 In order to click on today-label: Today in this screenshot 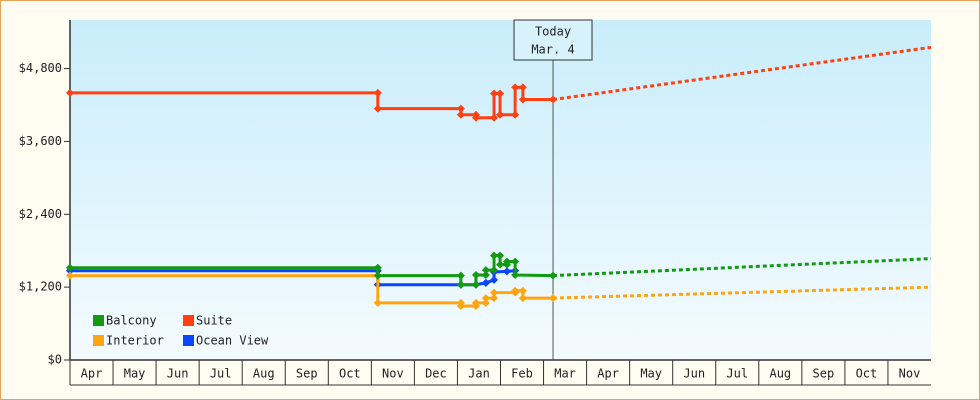, I will do `click(553, 32)`.